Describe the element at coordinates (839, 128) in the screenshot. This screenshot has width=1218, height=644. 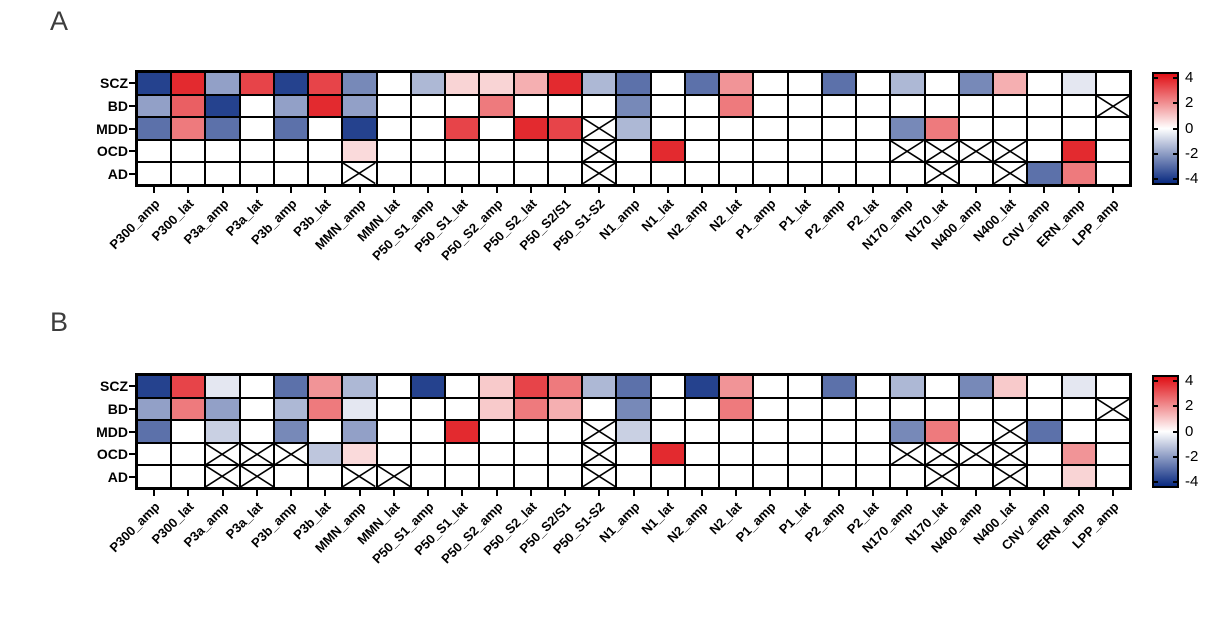
I see `cell-MDD-P2_amp` at that location.